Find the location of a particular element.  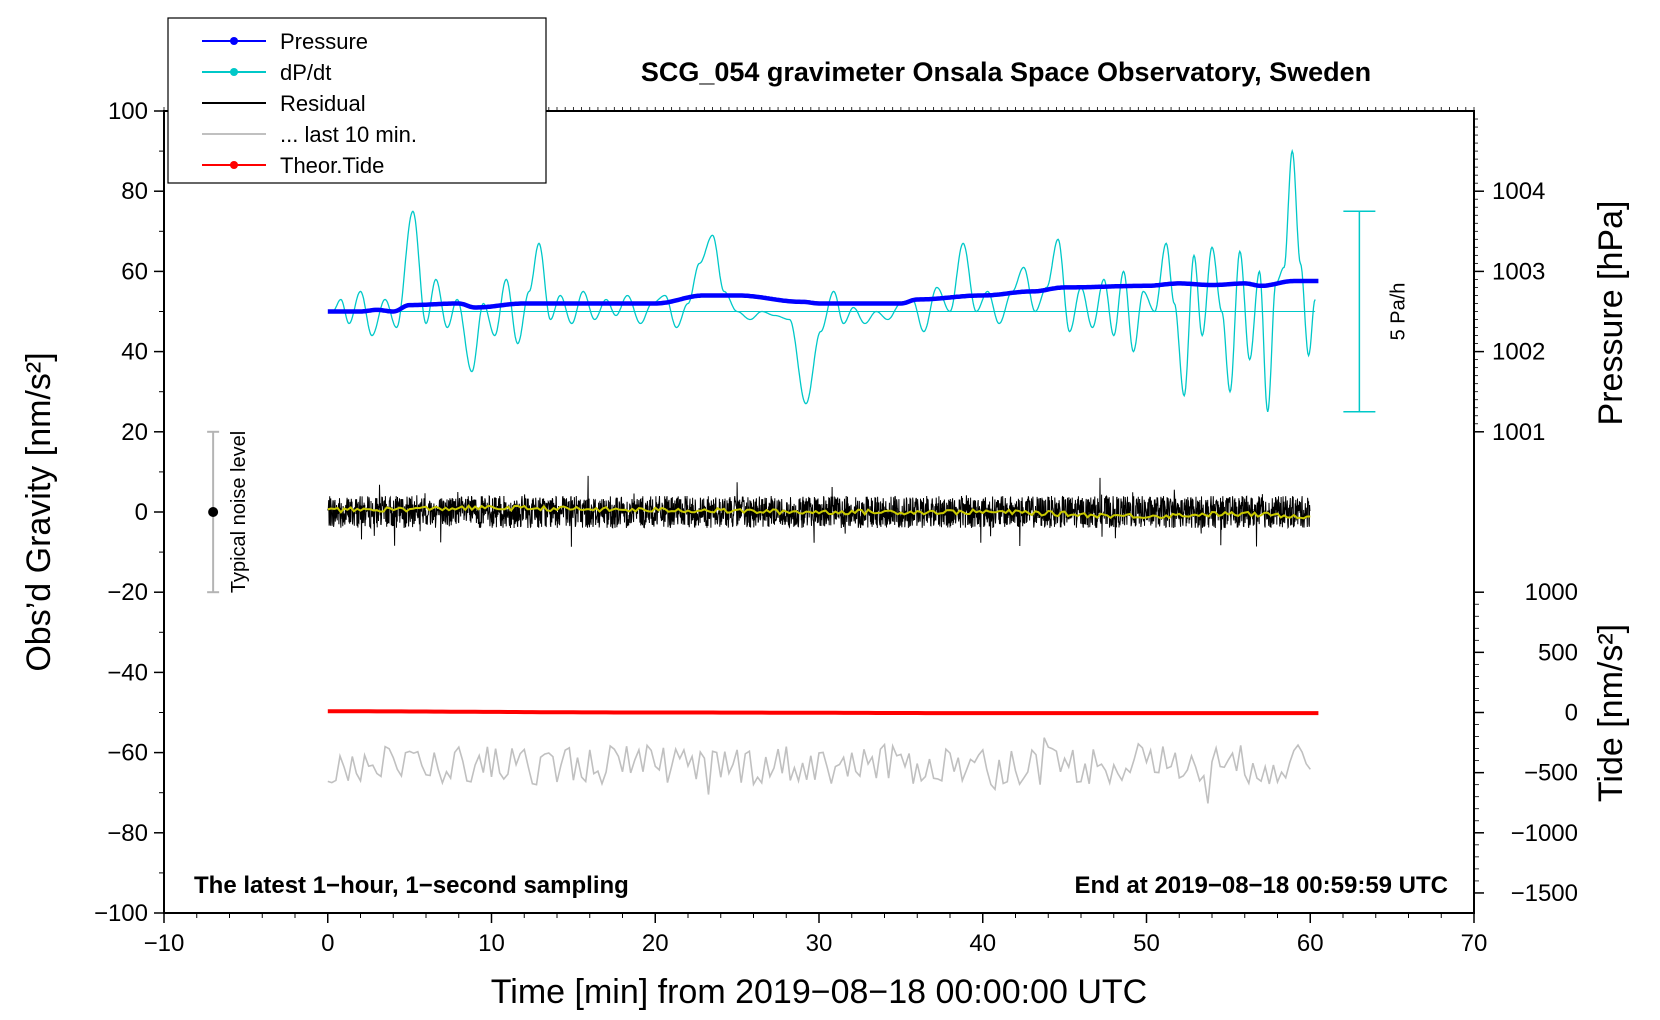

y-tick-label: −100 is located at coordinates (121, 913).